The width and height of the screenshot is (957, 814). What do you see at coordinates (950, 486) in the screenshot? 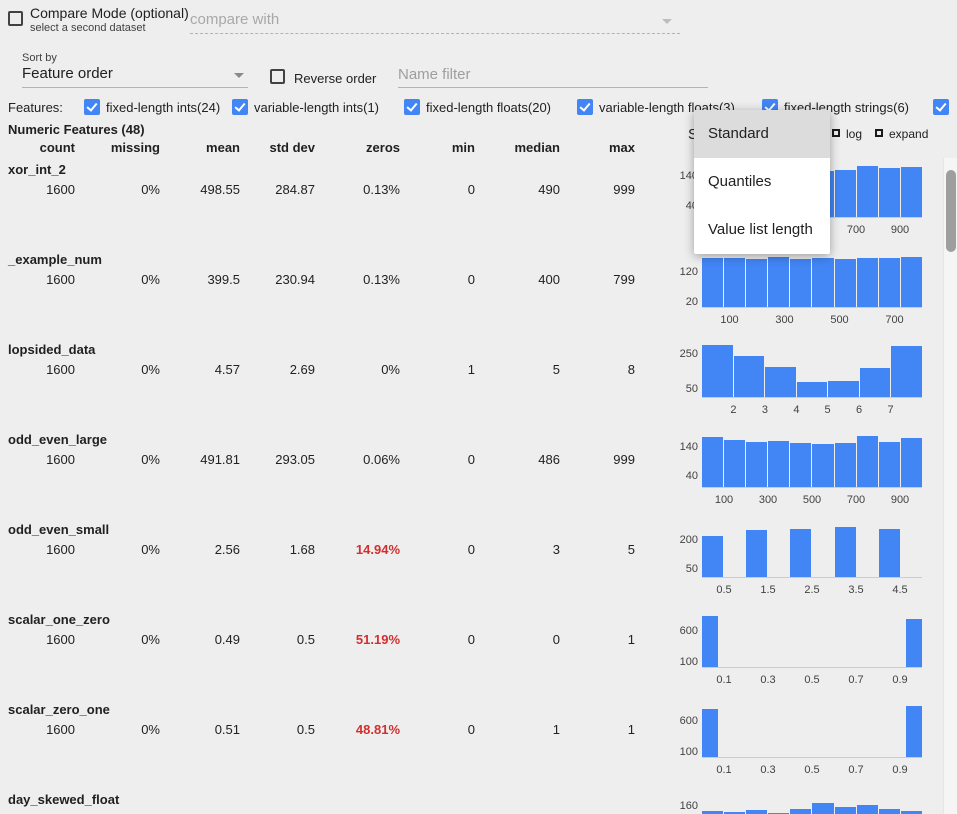
I see `vertical-scrollbar` at bounding box center [950, 486].